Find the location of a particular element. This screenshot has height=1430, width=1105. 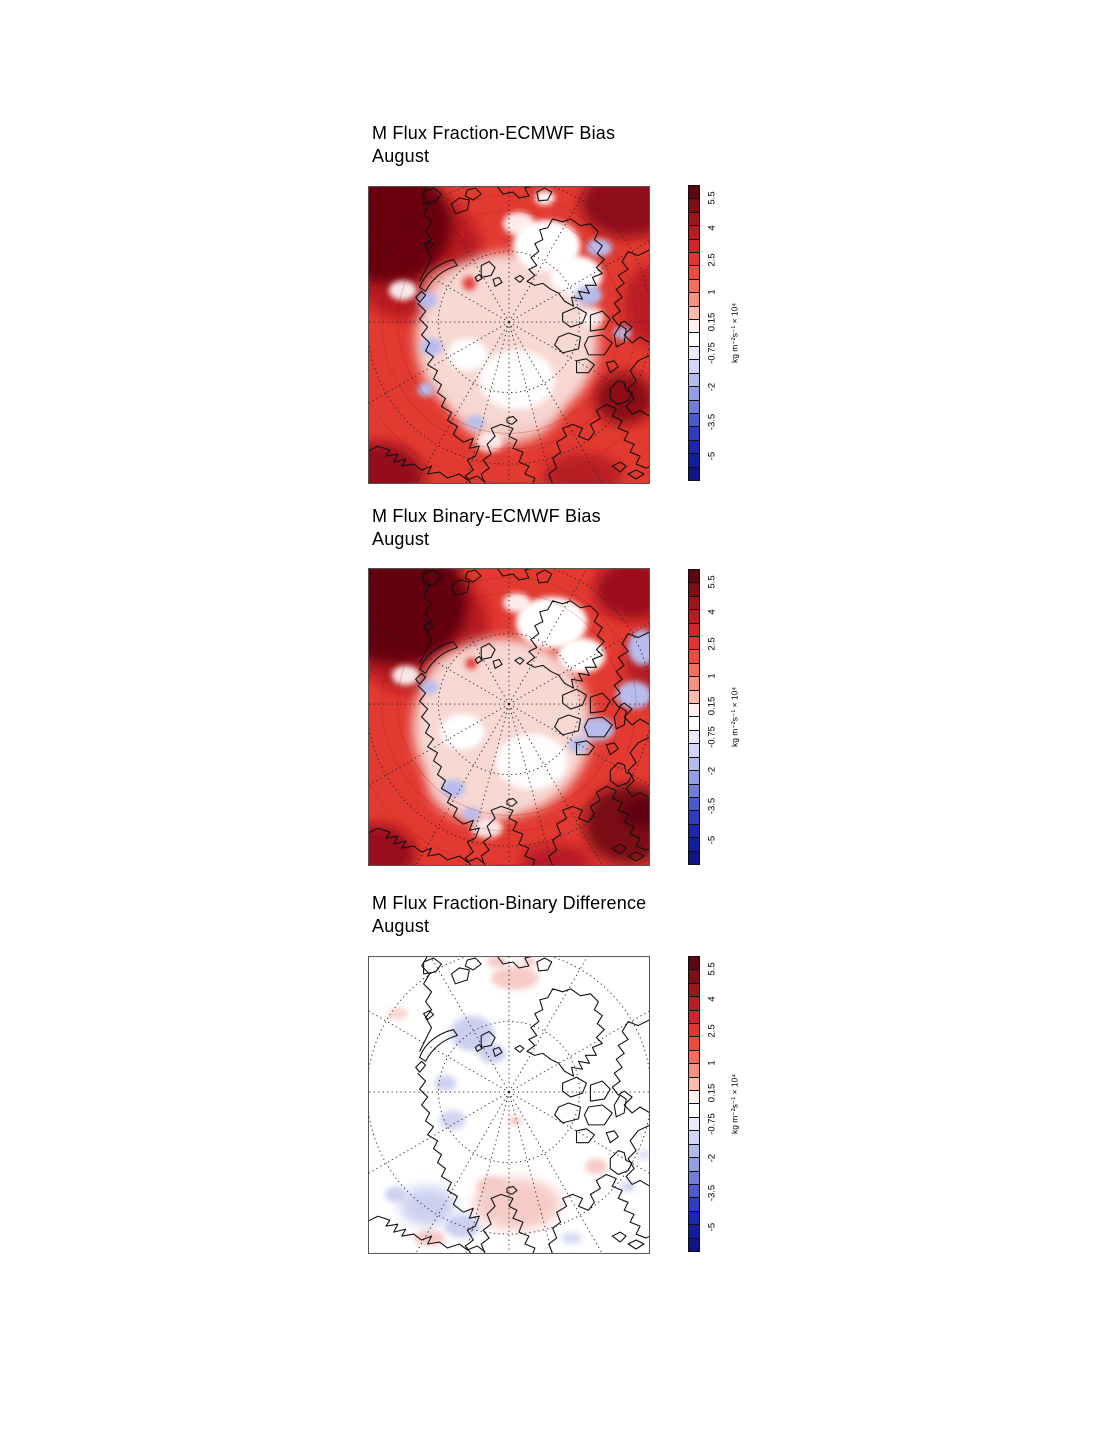

panel-title: M Flux Fraction-Binary Difference is located at coordinates (509, 903).